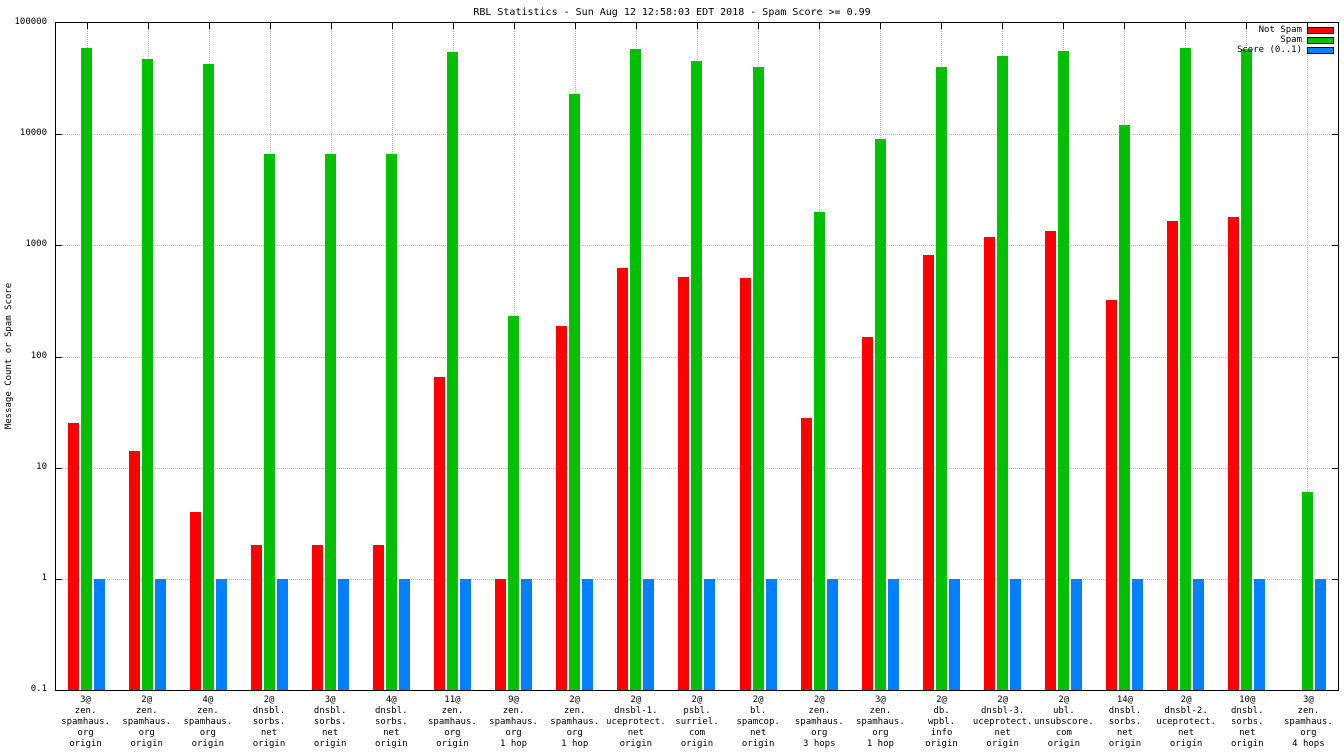 This screenshot has height=756, width=1344. I want to click on x-category-label: 3@ dnsbl. sorbs. net origin, so click(330, 722).